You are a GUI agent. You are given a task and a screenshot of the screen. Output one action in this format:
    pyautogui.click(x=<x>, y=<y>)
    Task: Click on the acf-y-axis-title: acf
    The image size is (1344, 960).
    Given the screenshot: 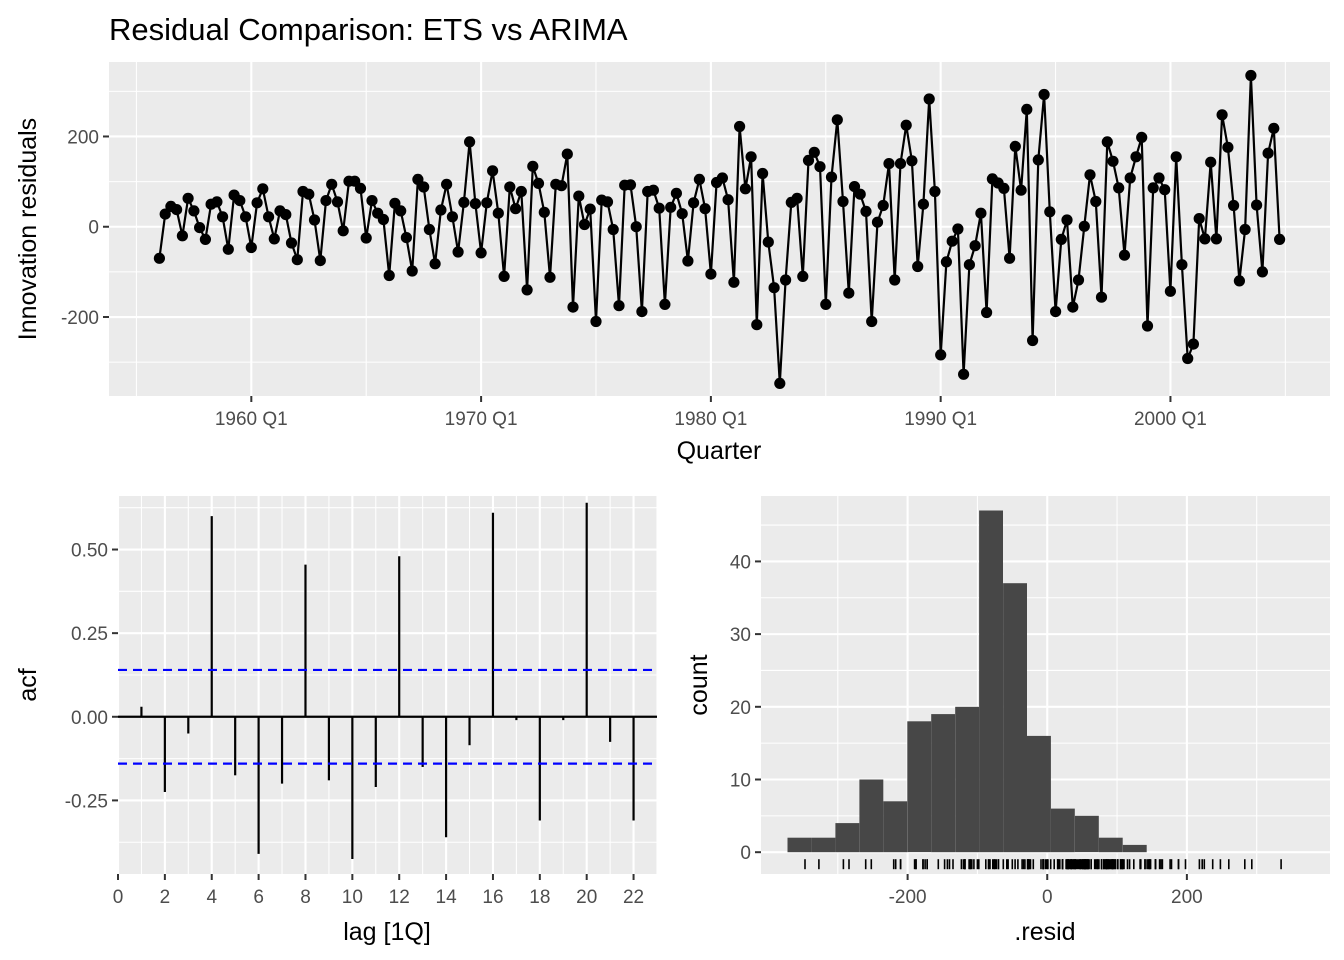 What is the action you would take?
    pyautogui.click(x=28, y=684)
    